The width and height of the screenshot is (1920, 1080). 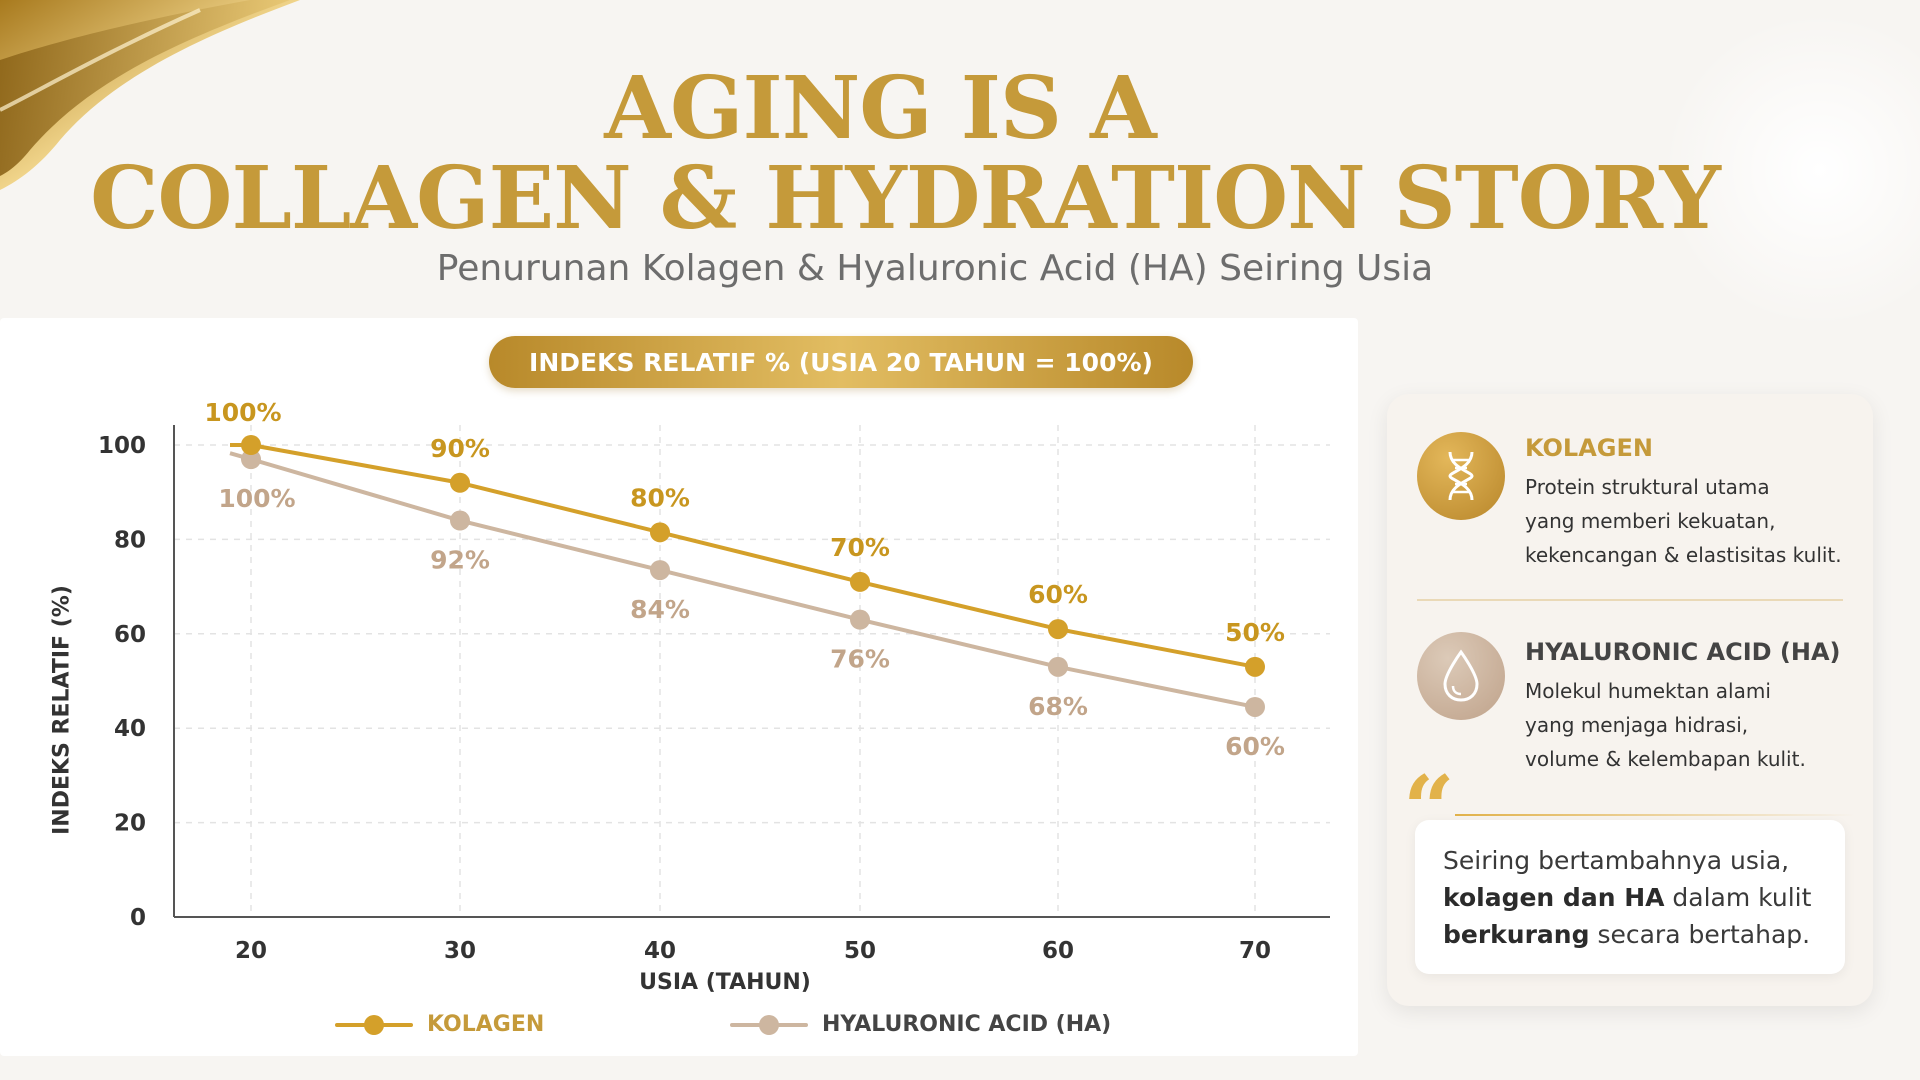 I want to click on y-tick-label: 20, so click(x=130, y=824).